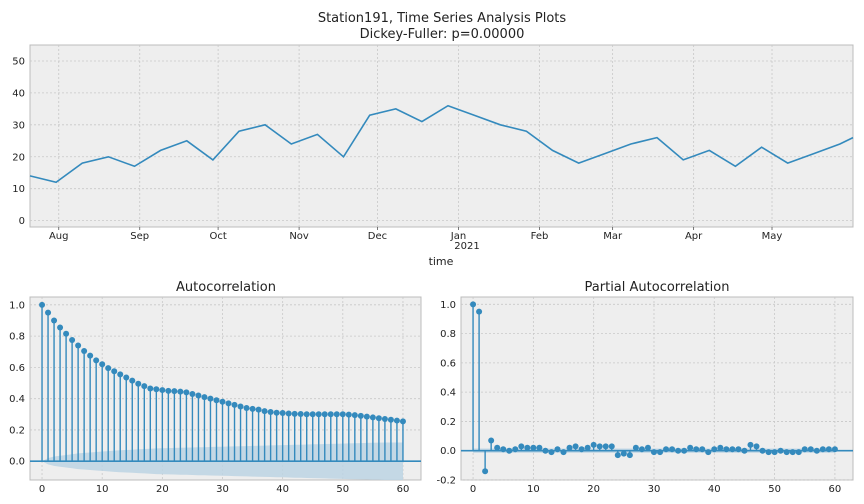 This screenshot has height=504, width=864. What do you see at coordinates (282, 489) in the screenshot?
I see `acf-x-tick-label: 40` at bounding box center [282, 489].